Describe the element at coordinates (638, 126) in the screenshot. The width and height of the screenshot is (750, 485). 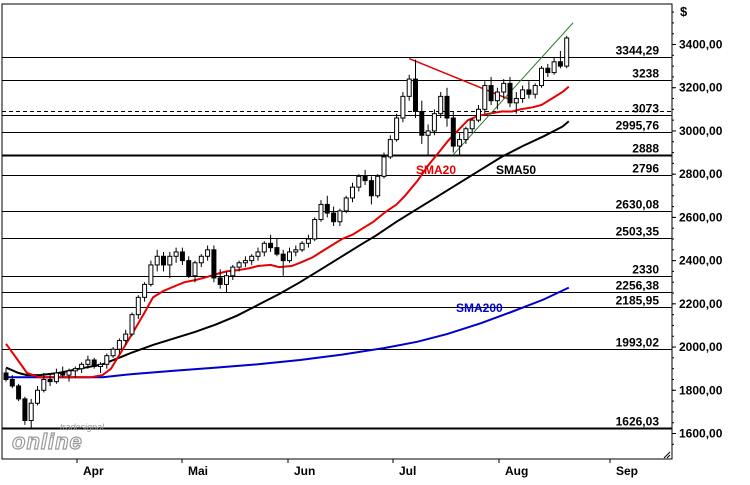
I see `level-label: 2995,76` at that location.